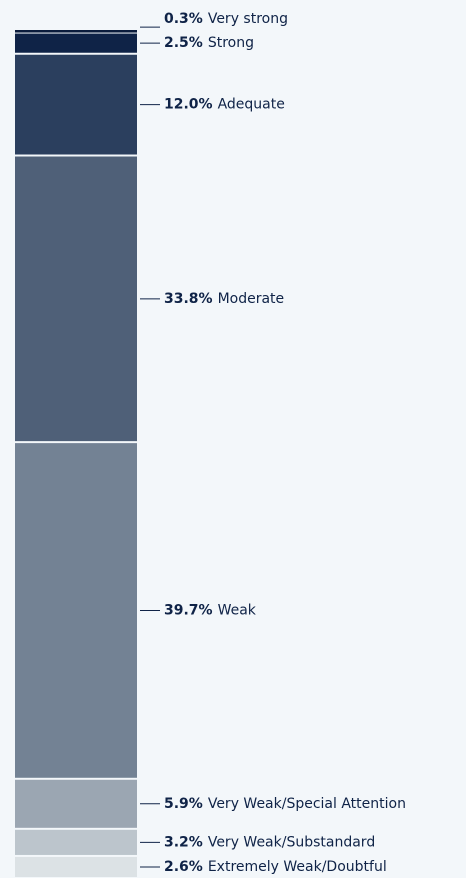  I want to click on segment-label: 33.8% Moderate, so click(224, 299).